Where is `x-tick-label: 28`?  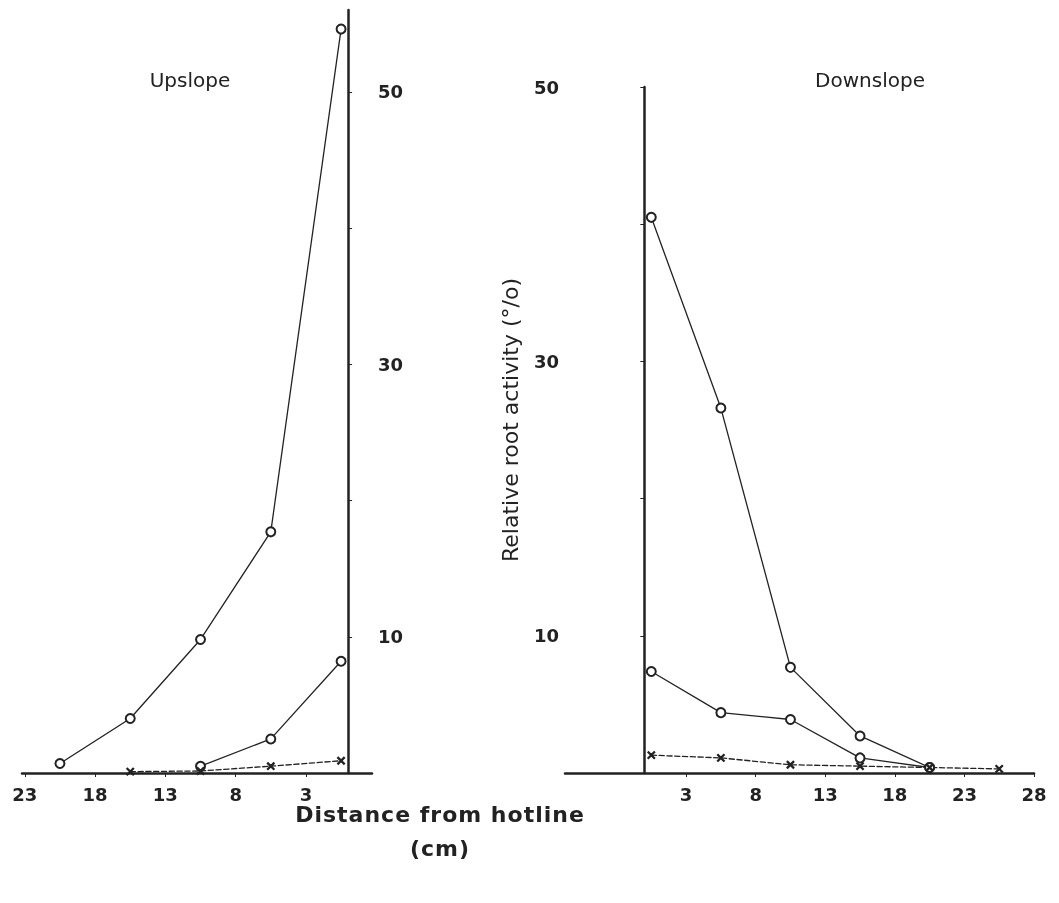 x-tick-label: 28 is located at coordinates (1034, 794).